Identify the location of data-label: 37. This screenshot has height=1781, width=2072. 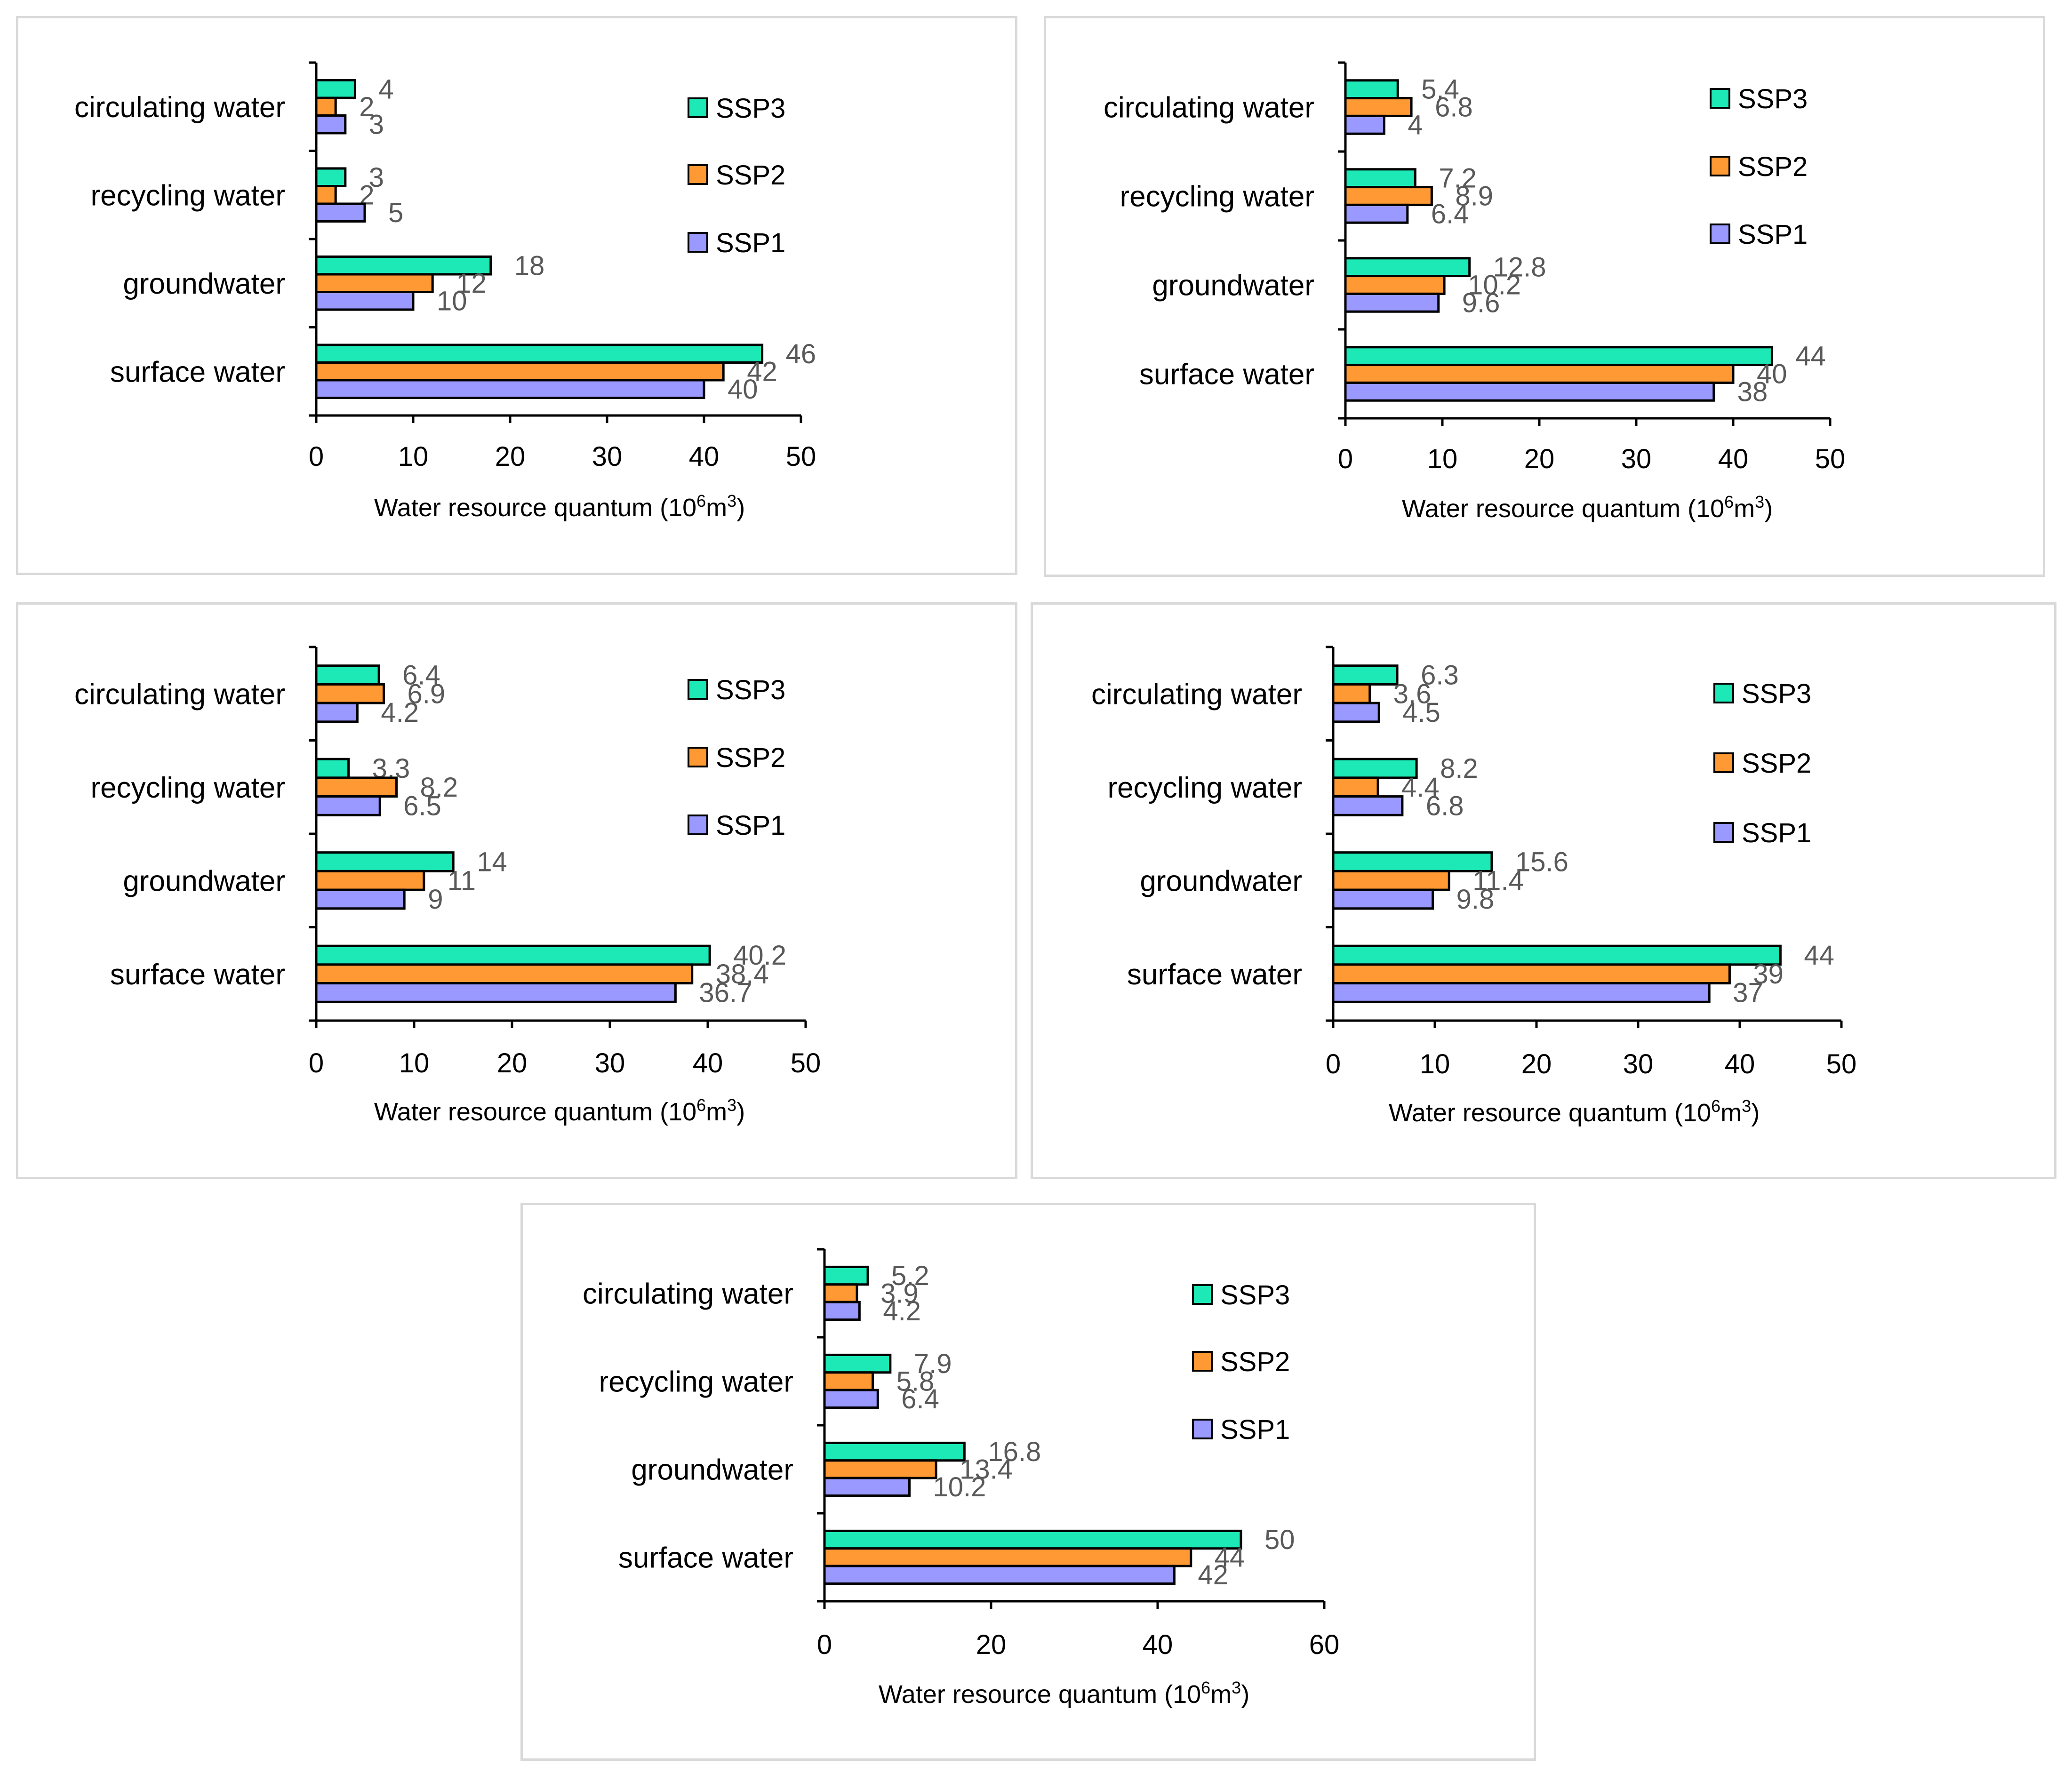
(1748, 992).